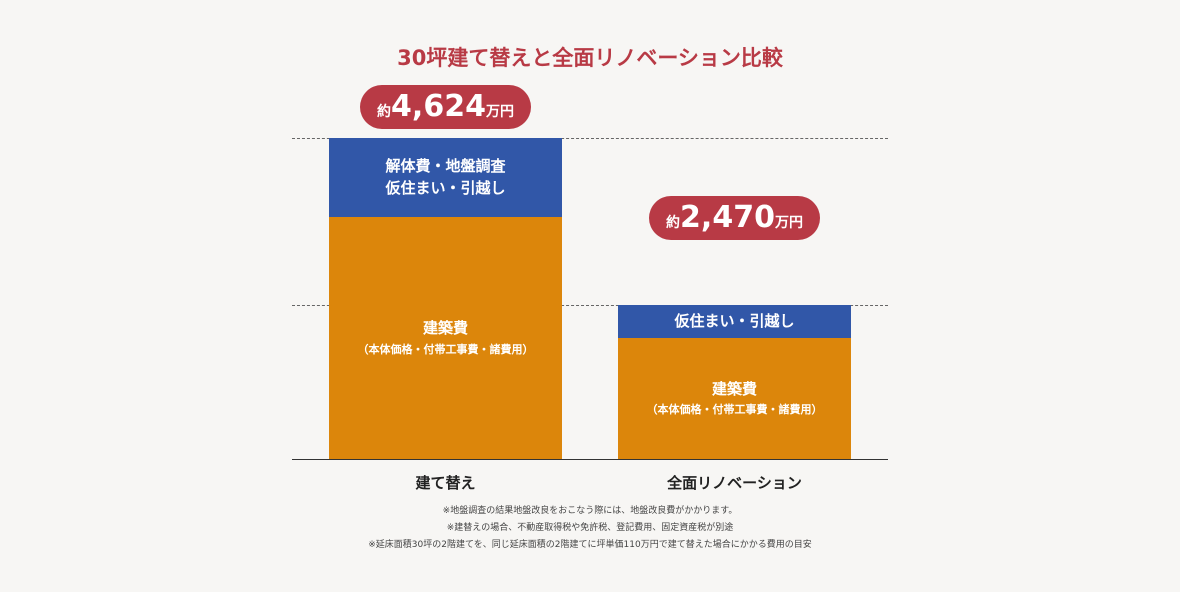 This screenshot has width=1180, height=592. I want to click on x-tick-label: 建て替え, so click(445, 483).